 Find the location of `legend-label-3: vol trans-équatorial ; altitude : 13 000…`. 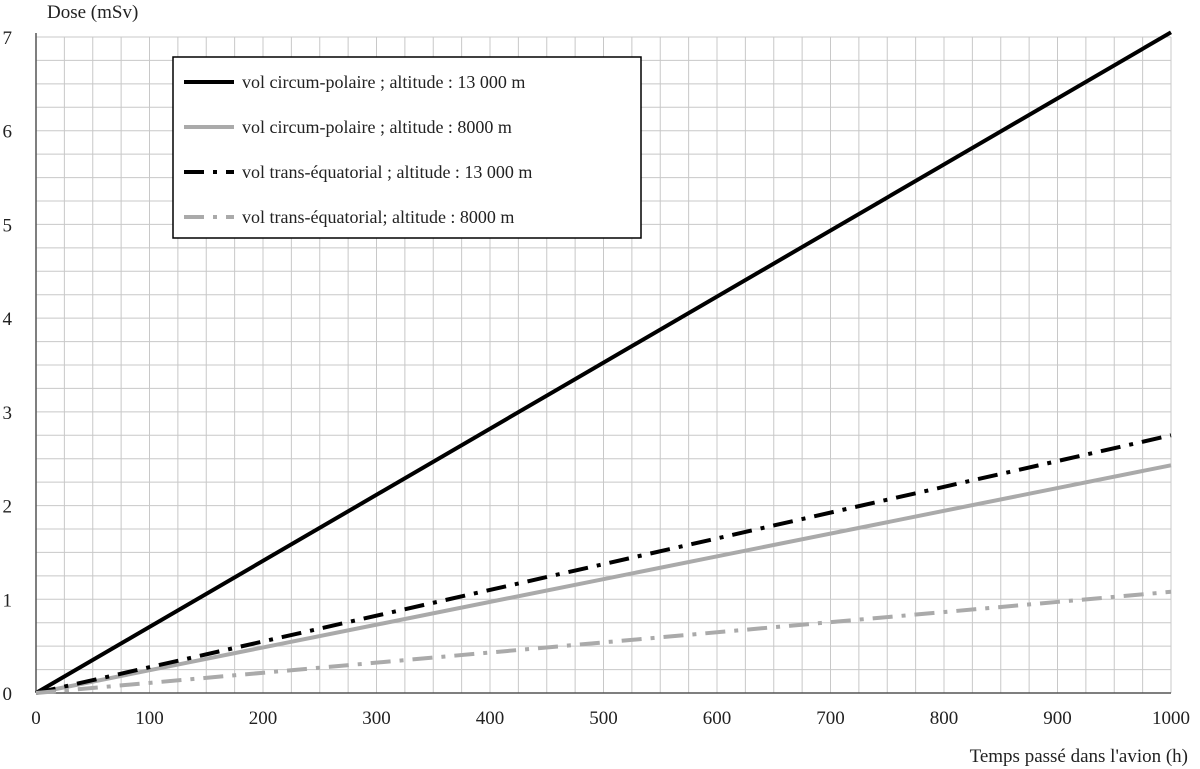

legend-label-3: vol trans-équatorial ; altitude : 13 000… is located at coordinates (387, 172).